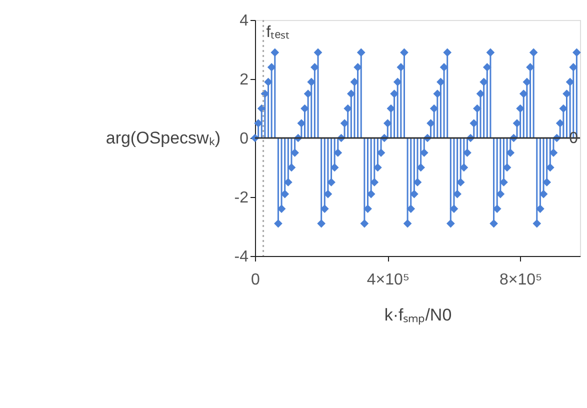 Image resolution: width=587 pixels, height=408 pixels. Describe the element at coordinates (241, 198) in the screenshot. I see `y-tick-label: -2` at that location.